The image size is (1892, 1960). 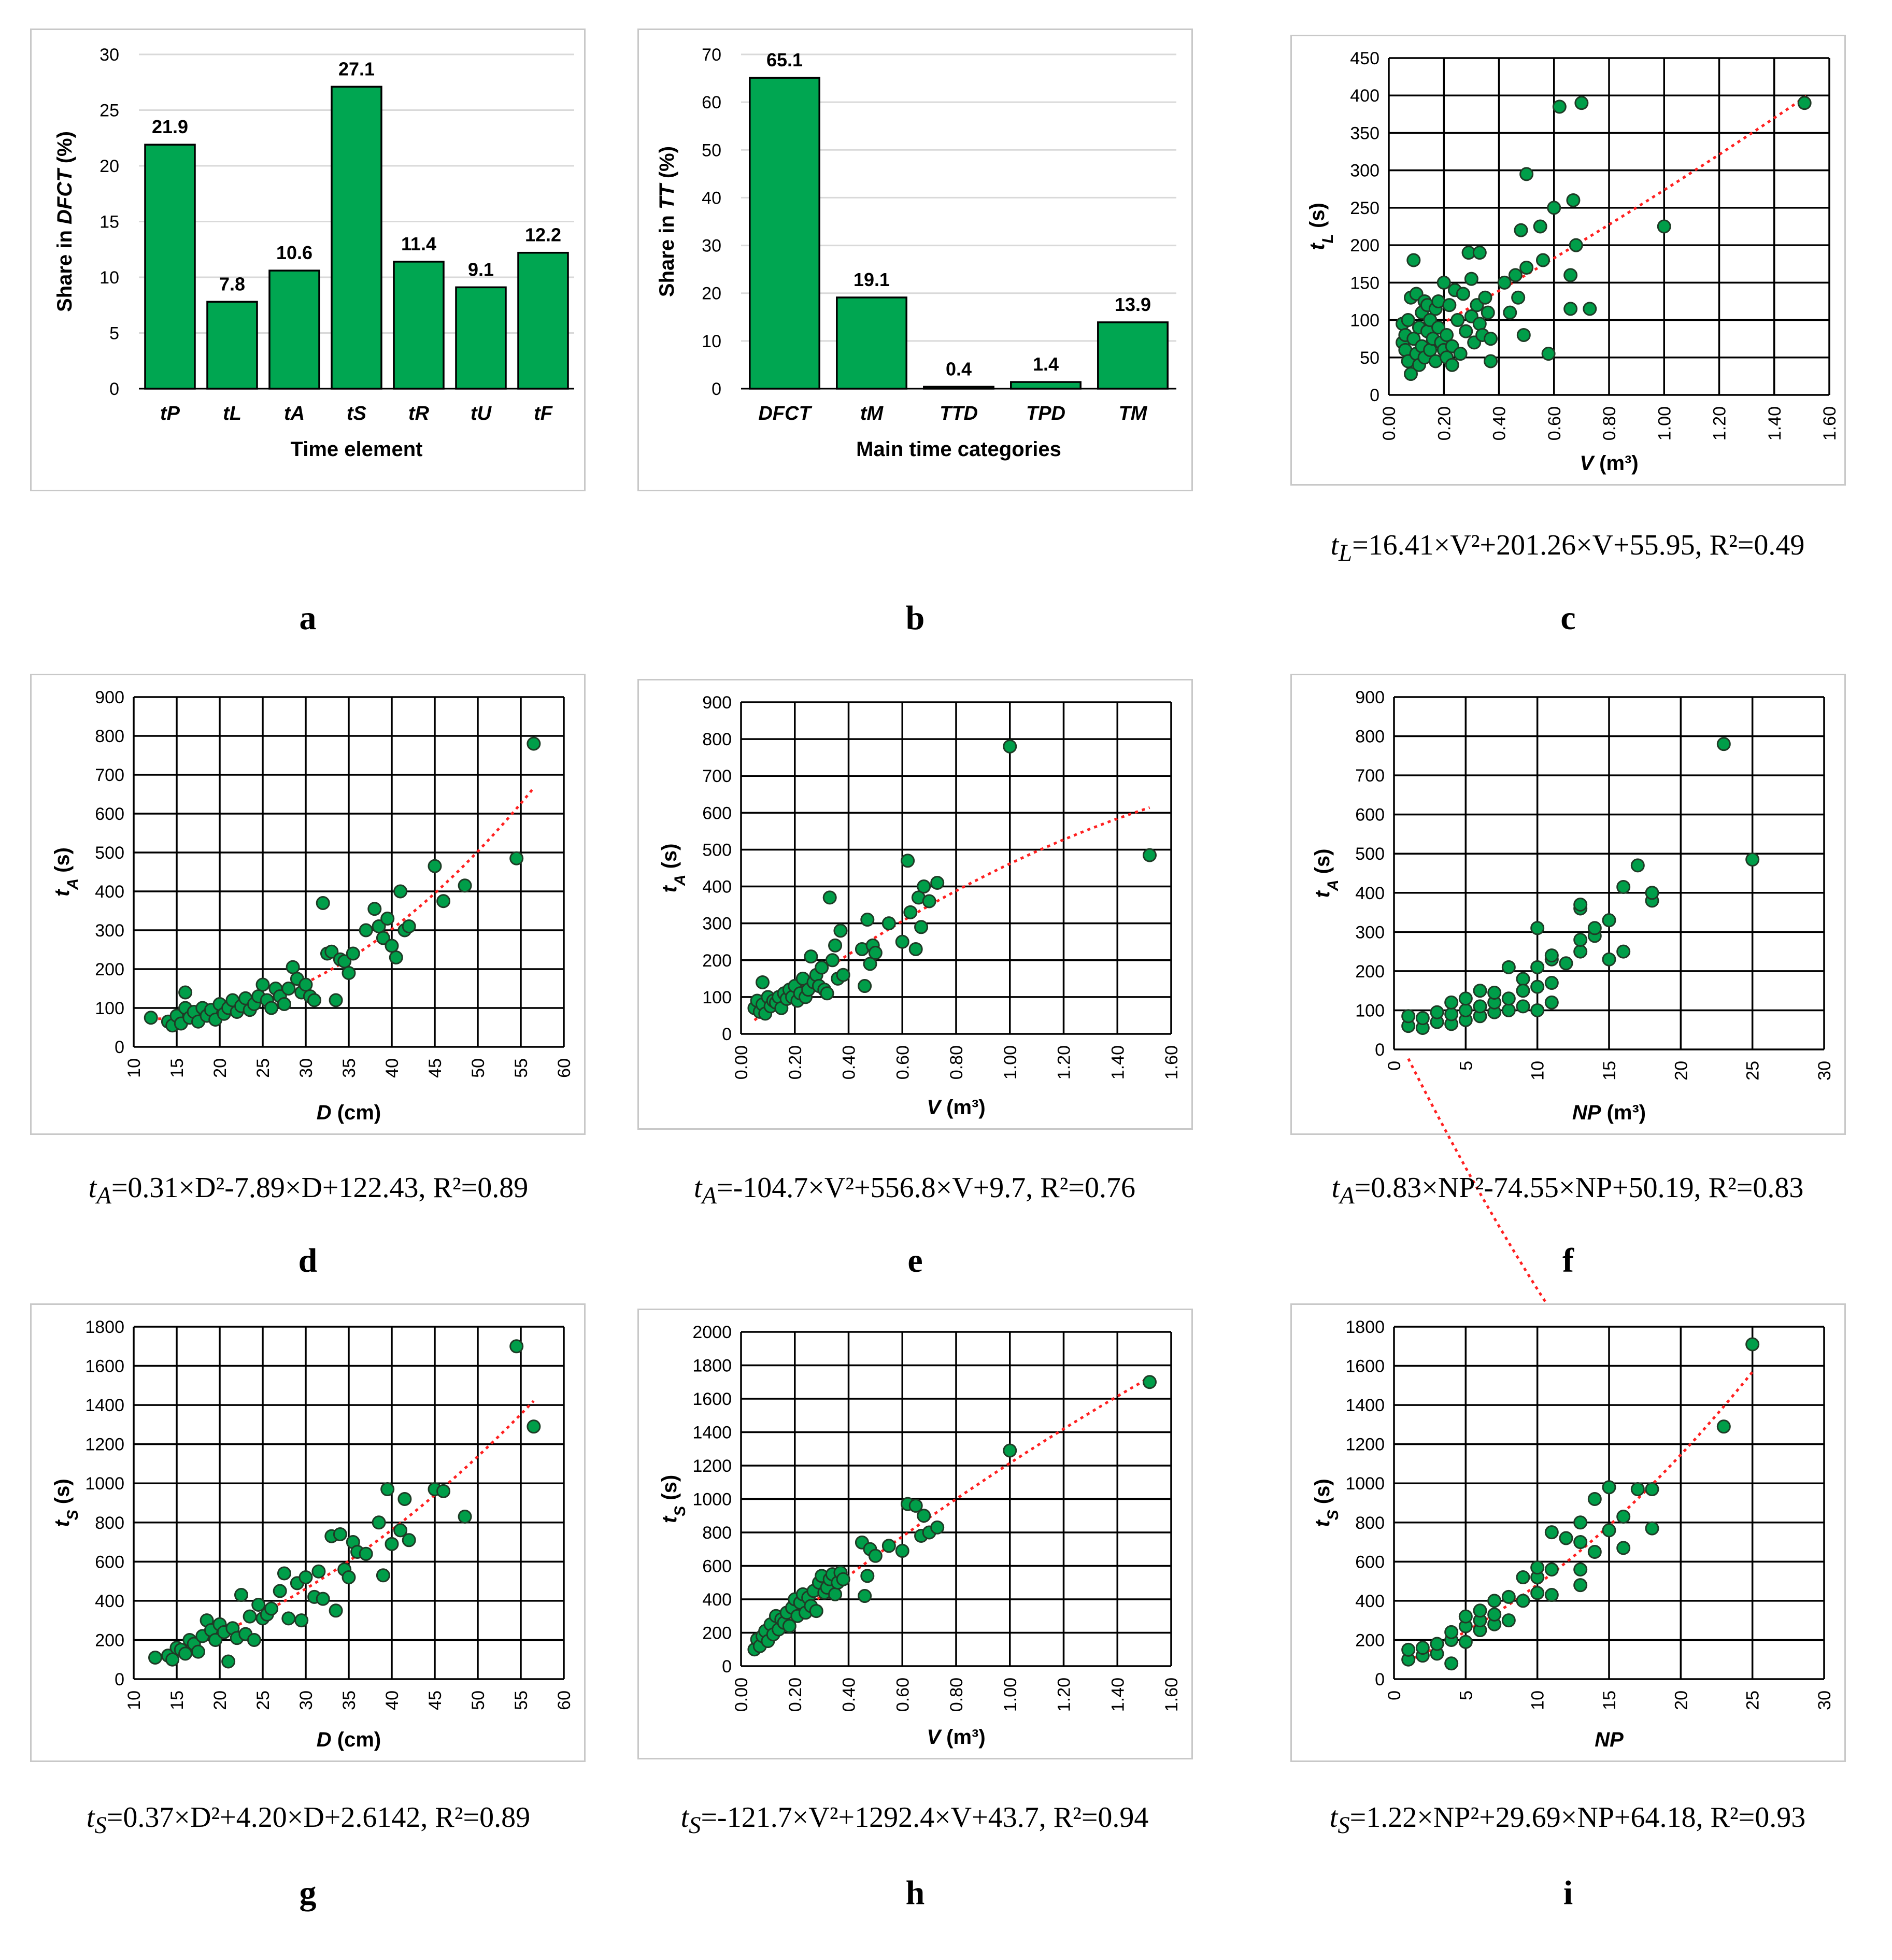 What do you see at coordinates (521, 1700) in the screenshot?
I see `x-tick-label: 55` at bounding box center [521, 1700].